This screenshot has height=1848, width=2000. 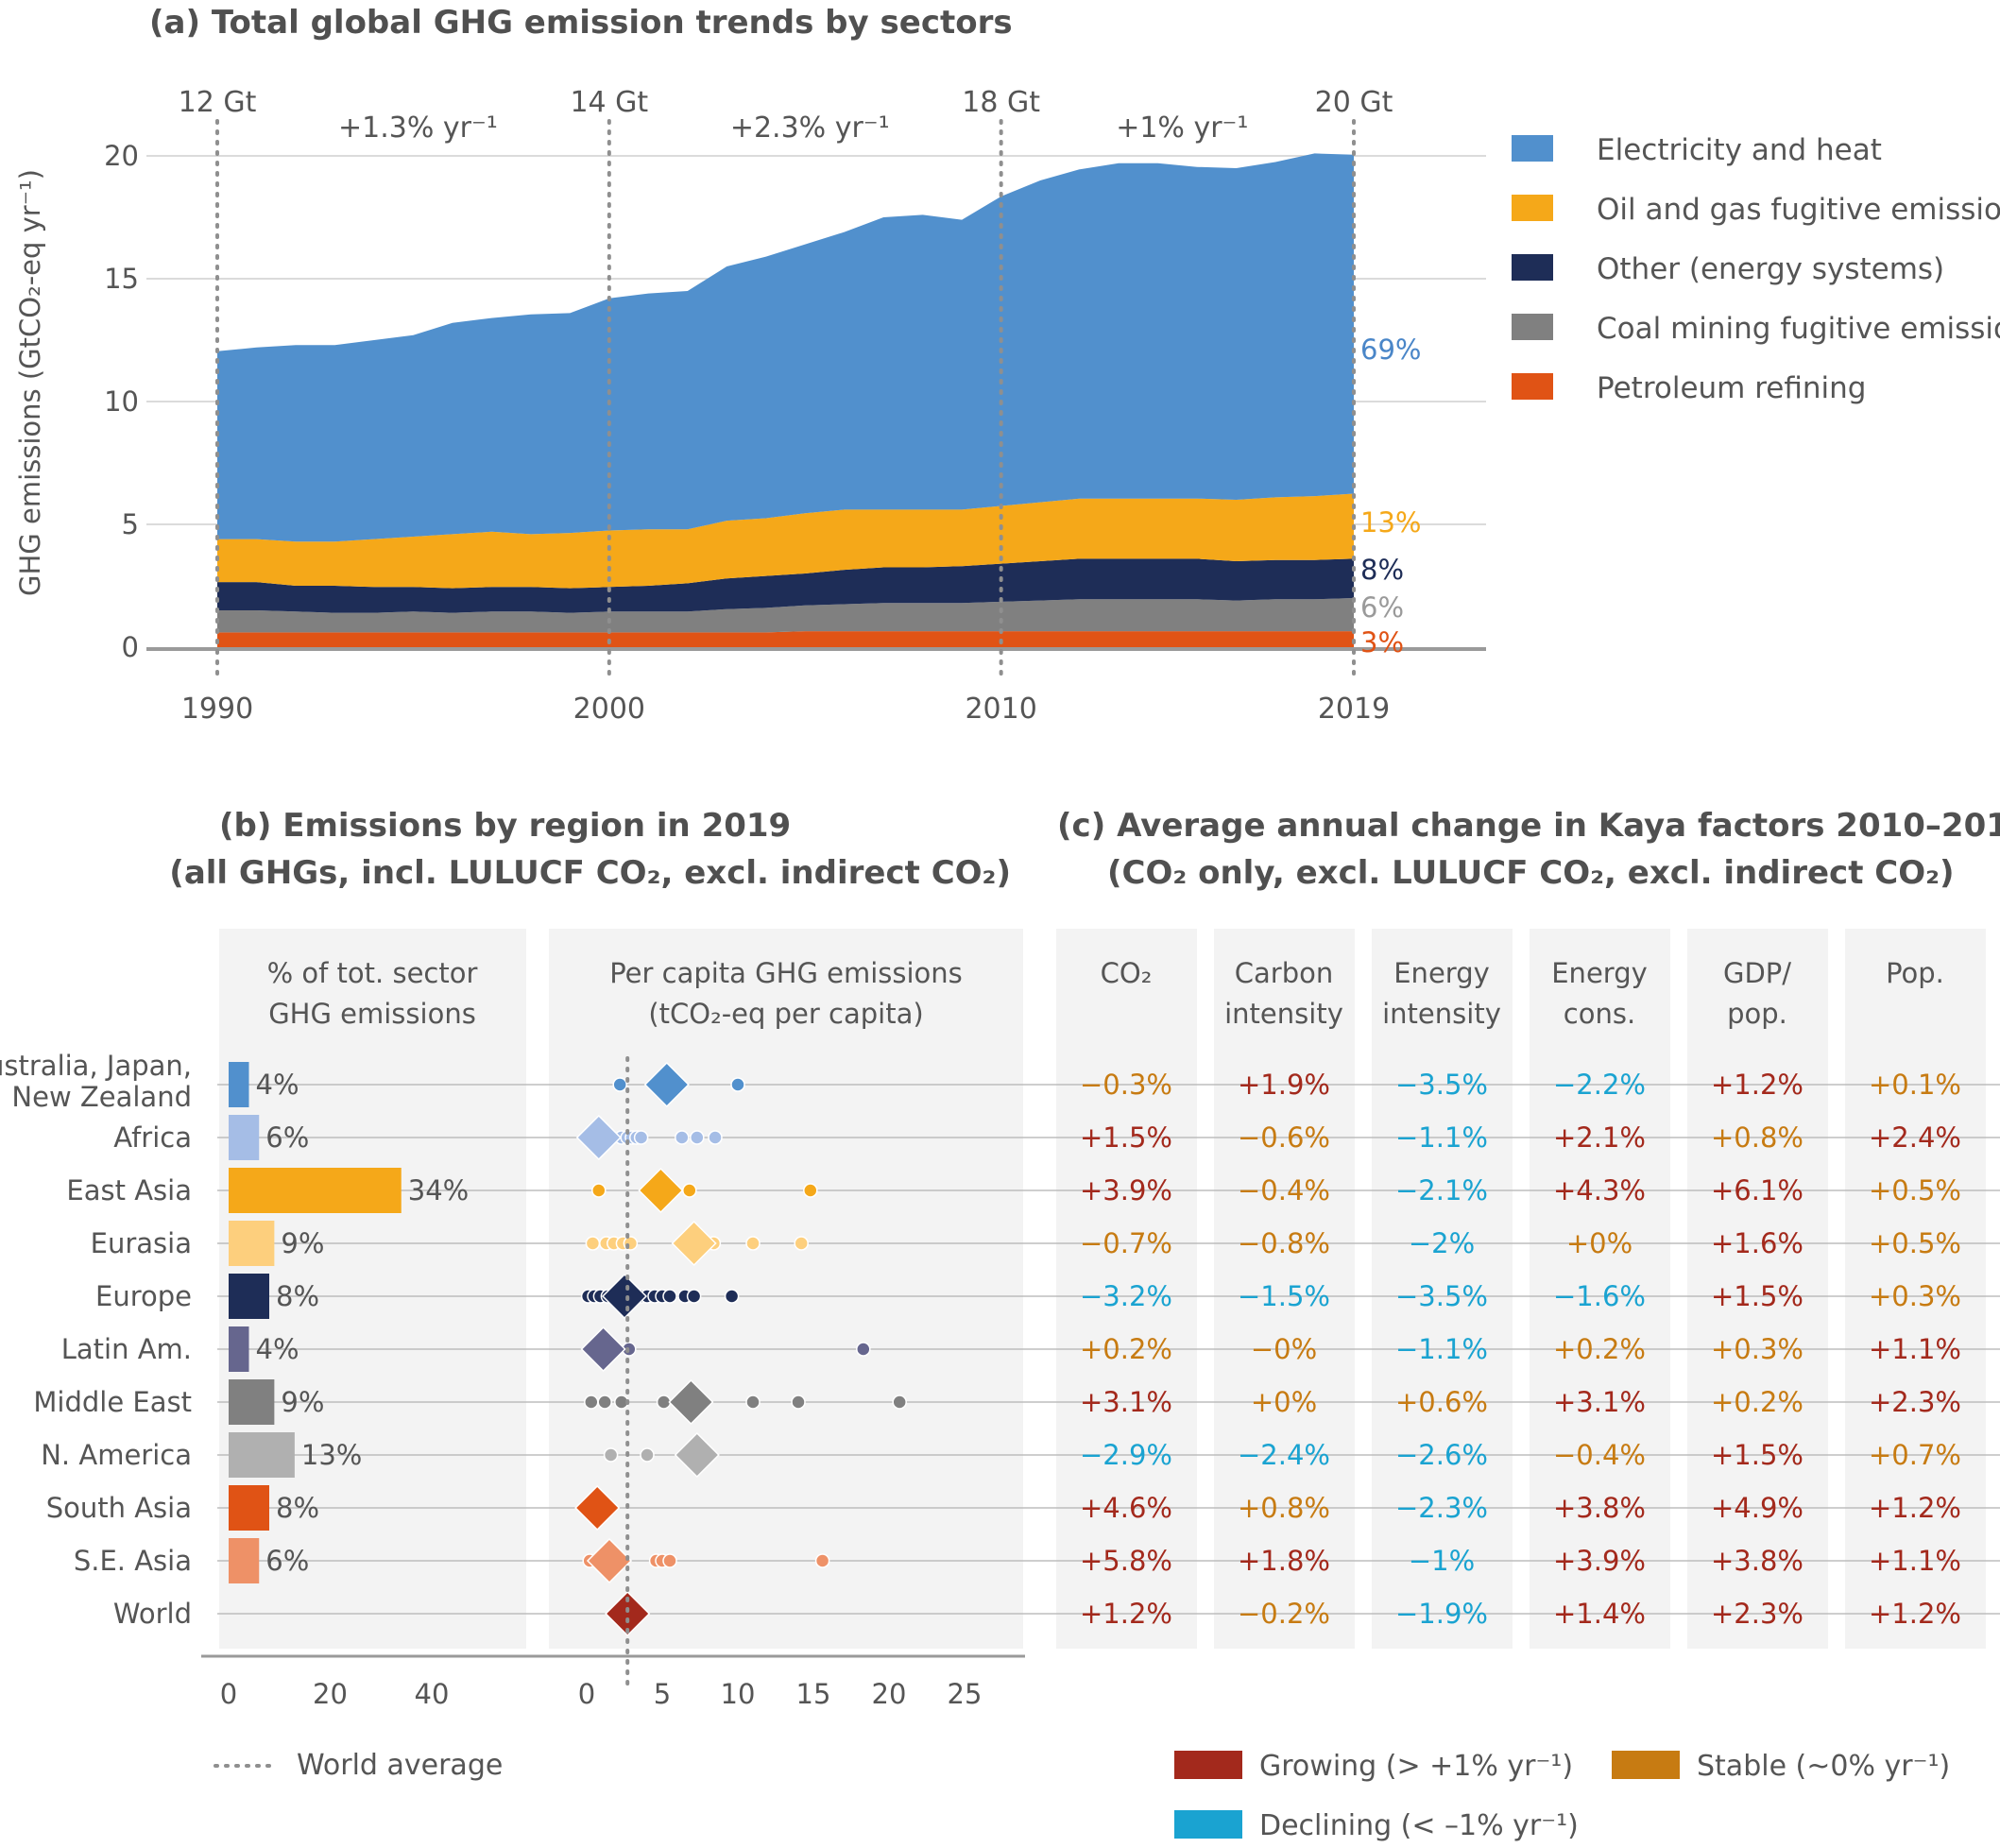 I want to click on bar-axis-tick: 40, so click(x=432, y=1694).